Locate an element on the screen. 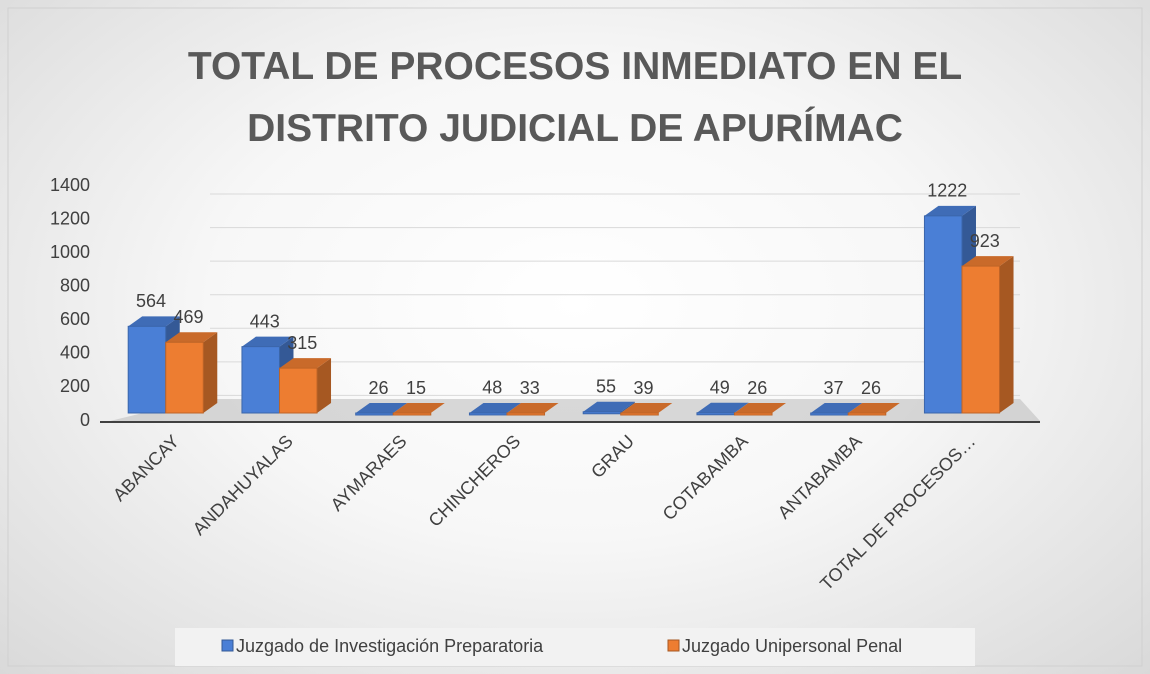 The height and width of the screenshot is (674, 1150). x-tick-label: ANTABAMBA is located at coordinates (820, 477).